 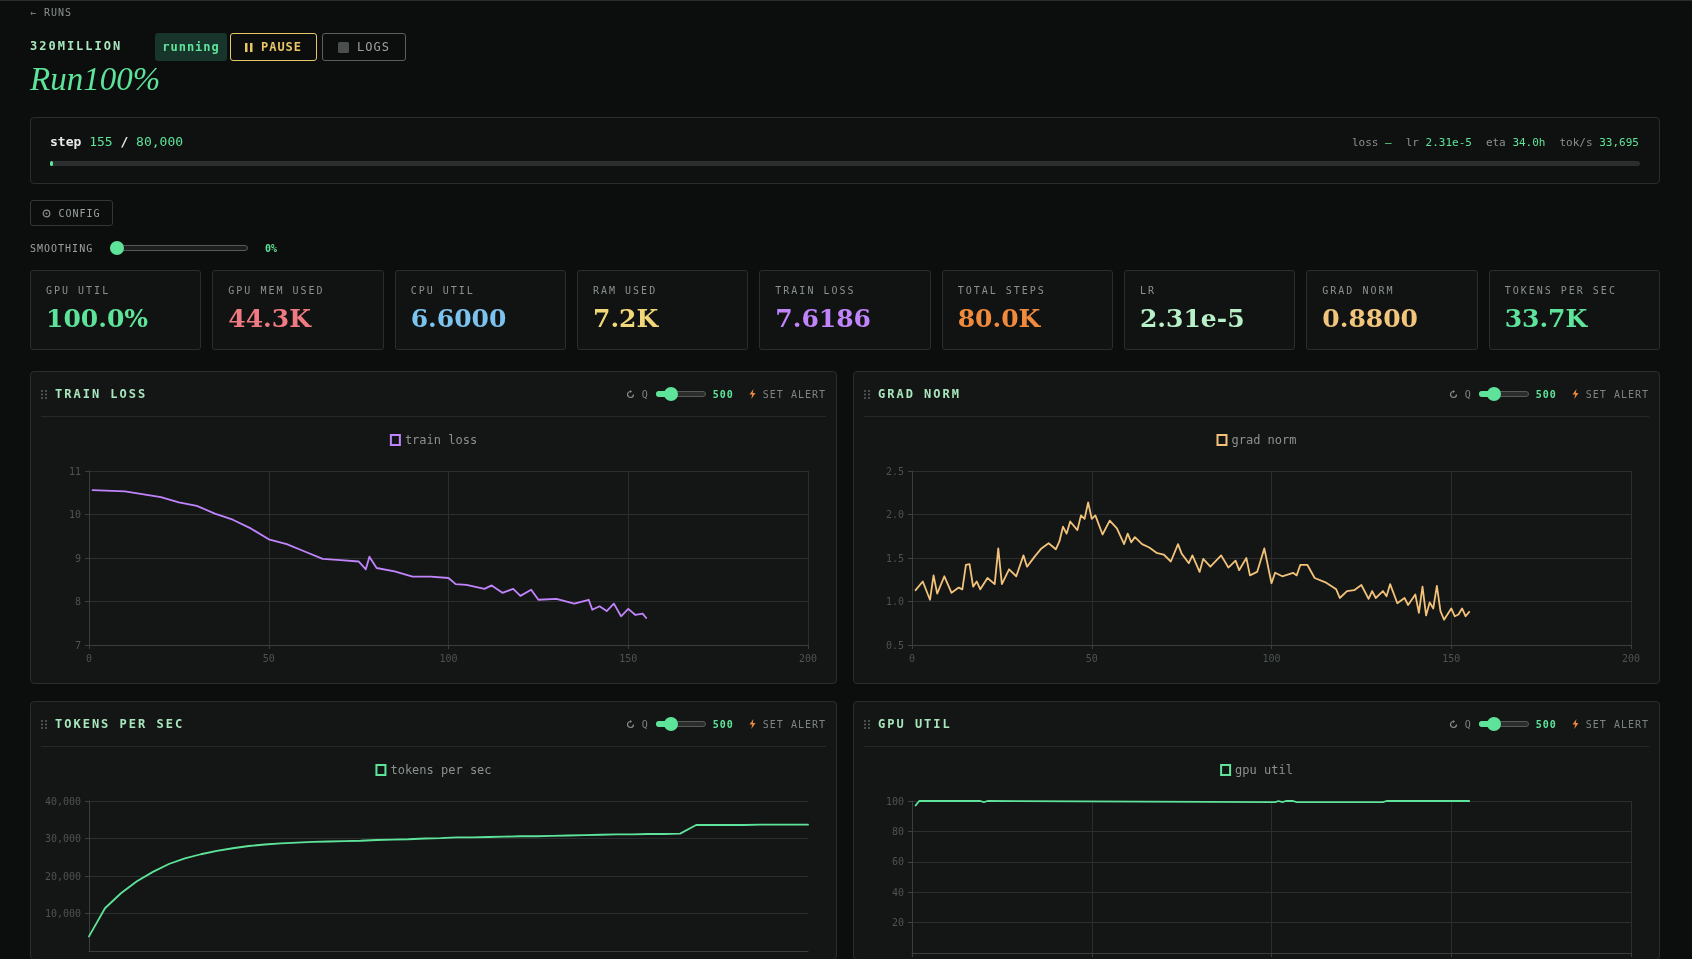 I want to click on text: 7.6186, so click(x=823, y=318).